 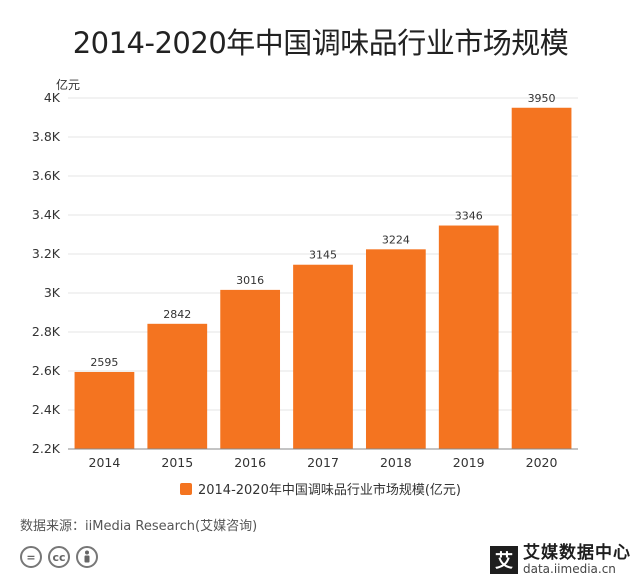 What do you see at coordinates (569, 568) in the screenshot?
I see `brand-url: data.iimedia.cn` at bounding box center [569, 568].